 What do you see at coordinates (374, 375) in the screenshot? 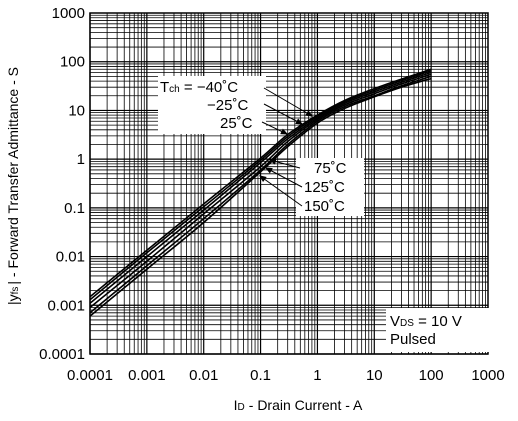
I see `x-tick-label: 10` at bounding box center [374, 375].